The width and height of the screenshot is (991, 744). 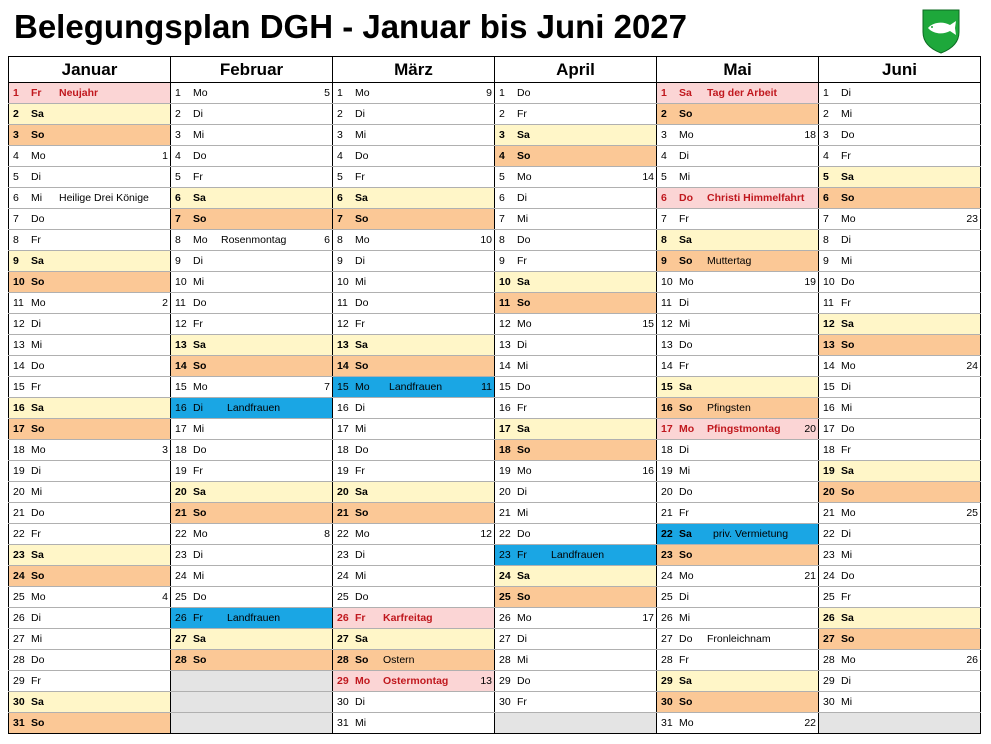 I want to click on day-cell: 19 Mo 16, so click(x=575, y=471).